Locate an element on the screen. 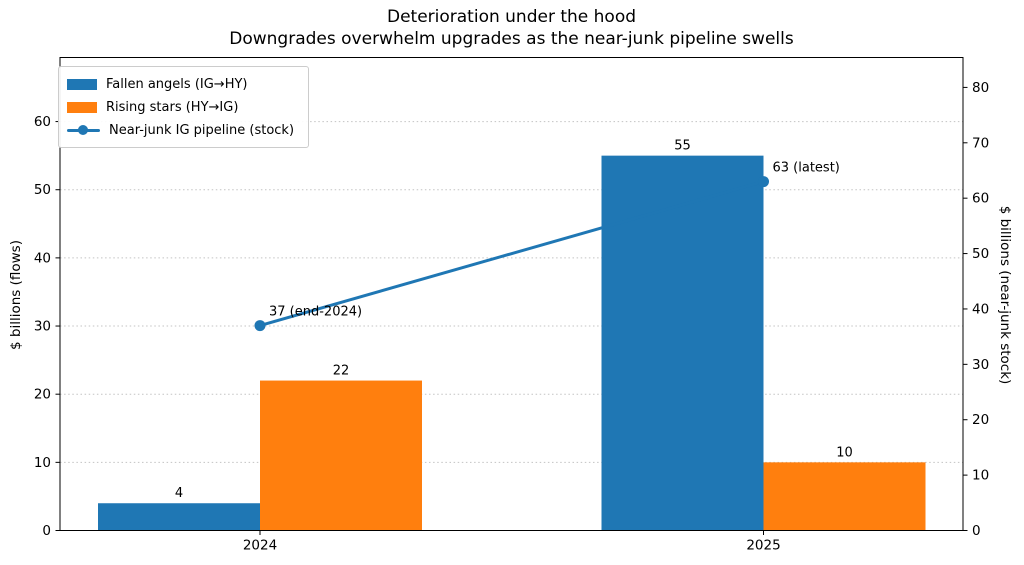 Image resolution: width=1024 pixels, height=565 pixels. right-axis-tick-label: 60 is located at coordinates (980, 199).